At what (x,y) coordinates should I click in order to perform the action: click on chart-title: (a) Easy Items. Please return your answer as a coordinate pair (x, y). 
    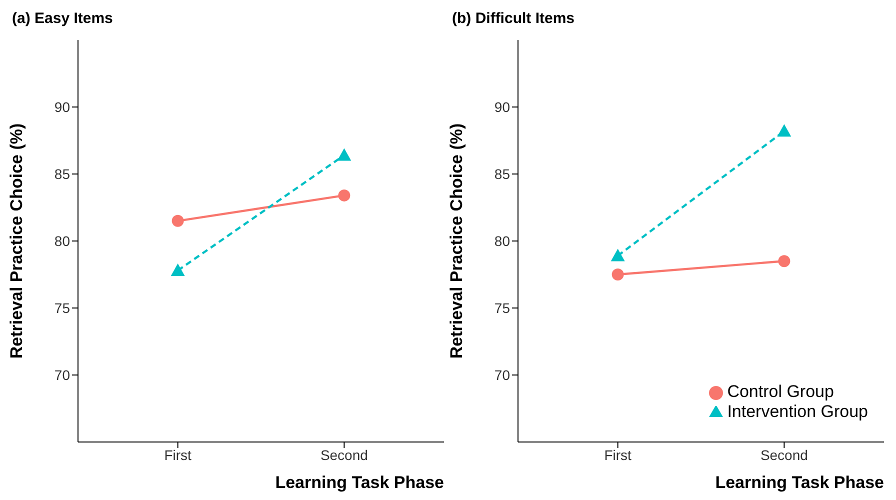
    Looking at the image, I should click on (62, 18).